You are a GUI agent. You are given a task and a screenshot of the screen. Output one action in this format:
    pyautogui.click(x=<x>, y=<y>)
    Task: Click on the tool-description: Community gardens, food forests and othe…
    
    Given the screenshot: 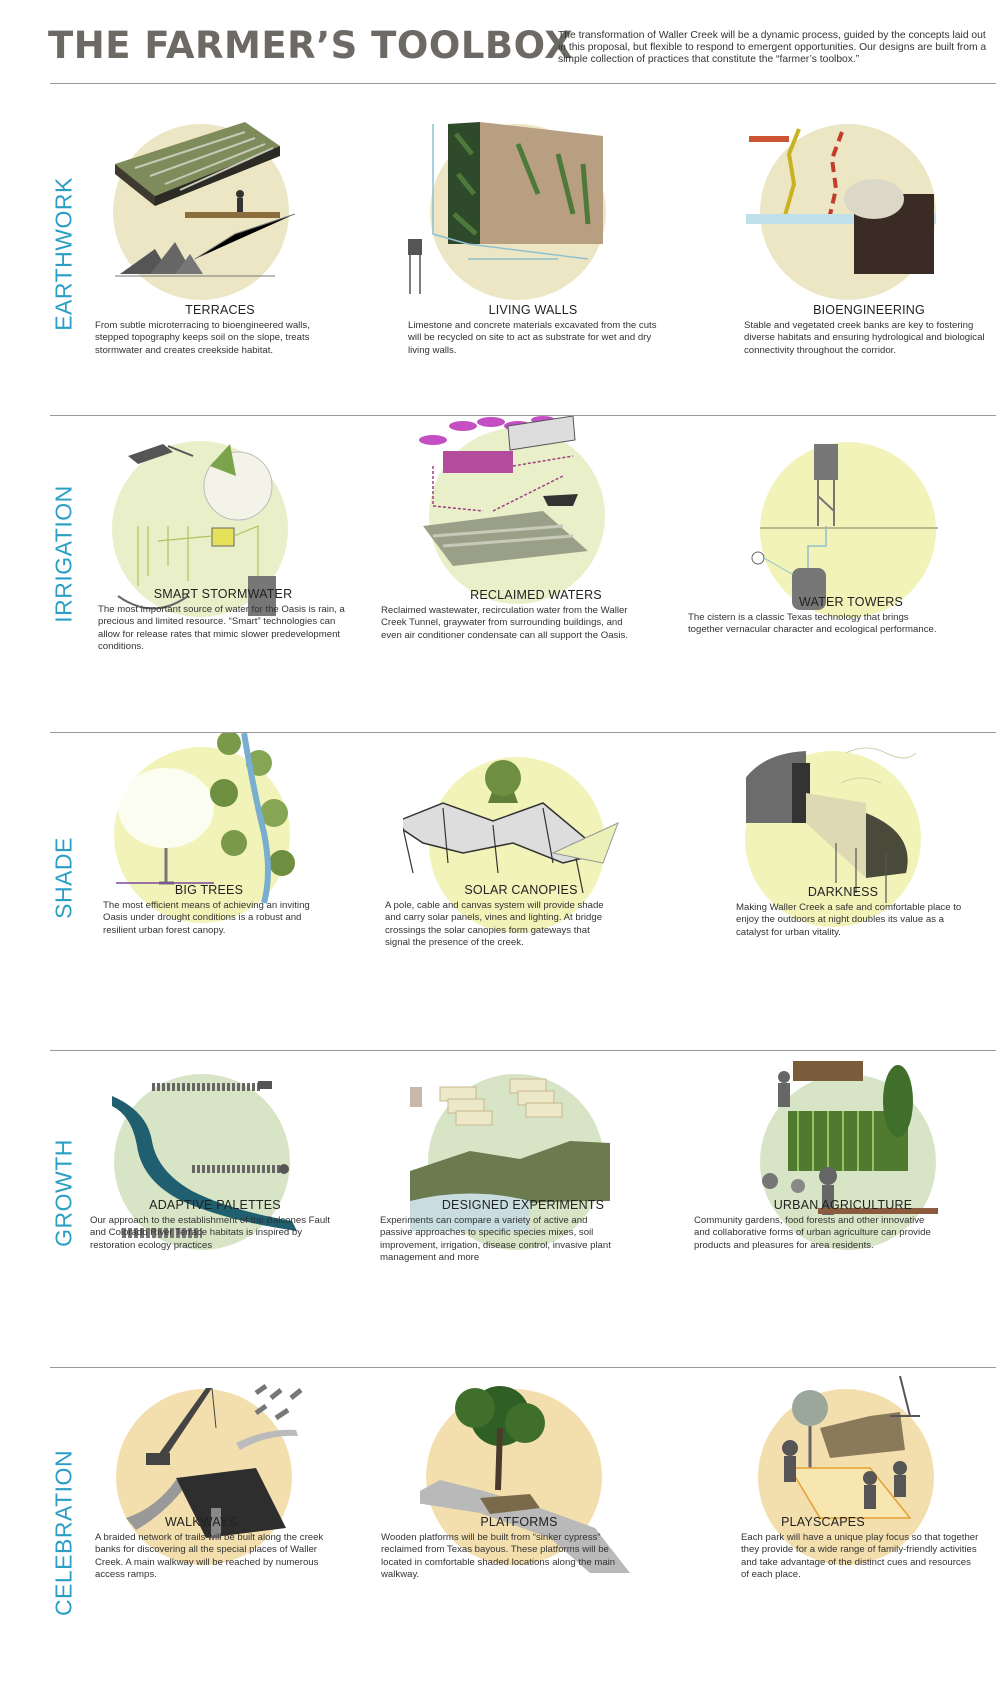 What is the action you would take?
    pyautogui.click(x=812, y=1233)
    